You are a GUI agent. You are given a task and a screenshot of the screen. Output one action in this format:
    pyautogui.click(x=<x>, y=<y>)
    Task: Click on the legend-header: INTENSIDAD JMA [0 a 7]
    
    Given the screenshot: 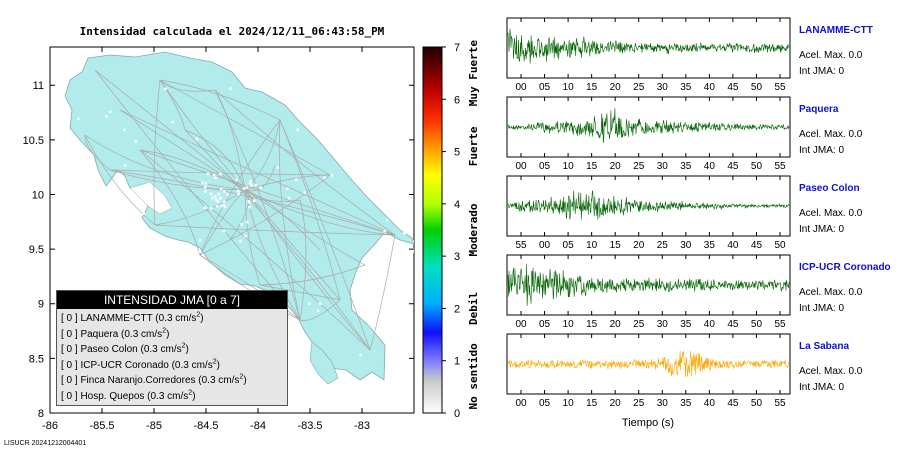 What is the action you would take?
    pyautogui.click(x=172, y=300)
    